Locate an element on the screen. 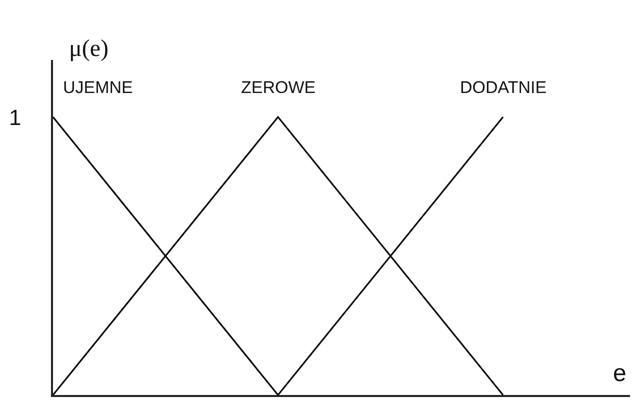 This screenshot has width=636, height=401. x-axis-title: e is located at coordinates (619, 373).